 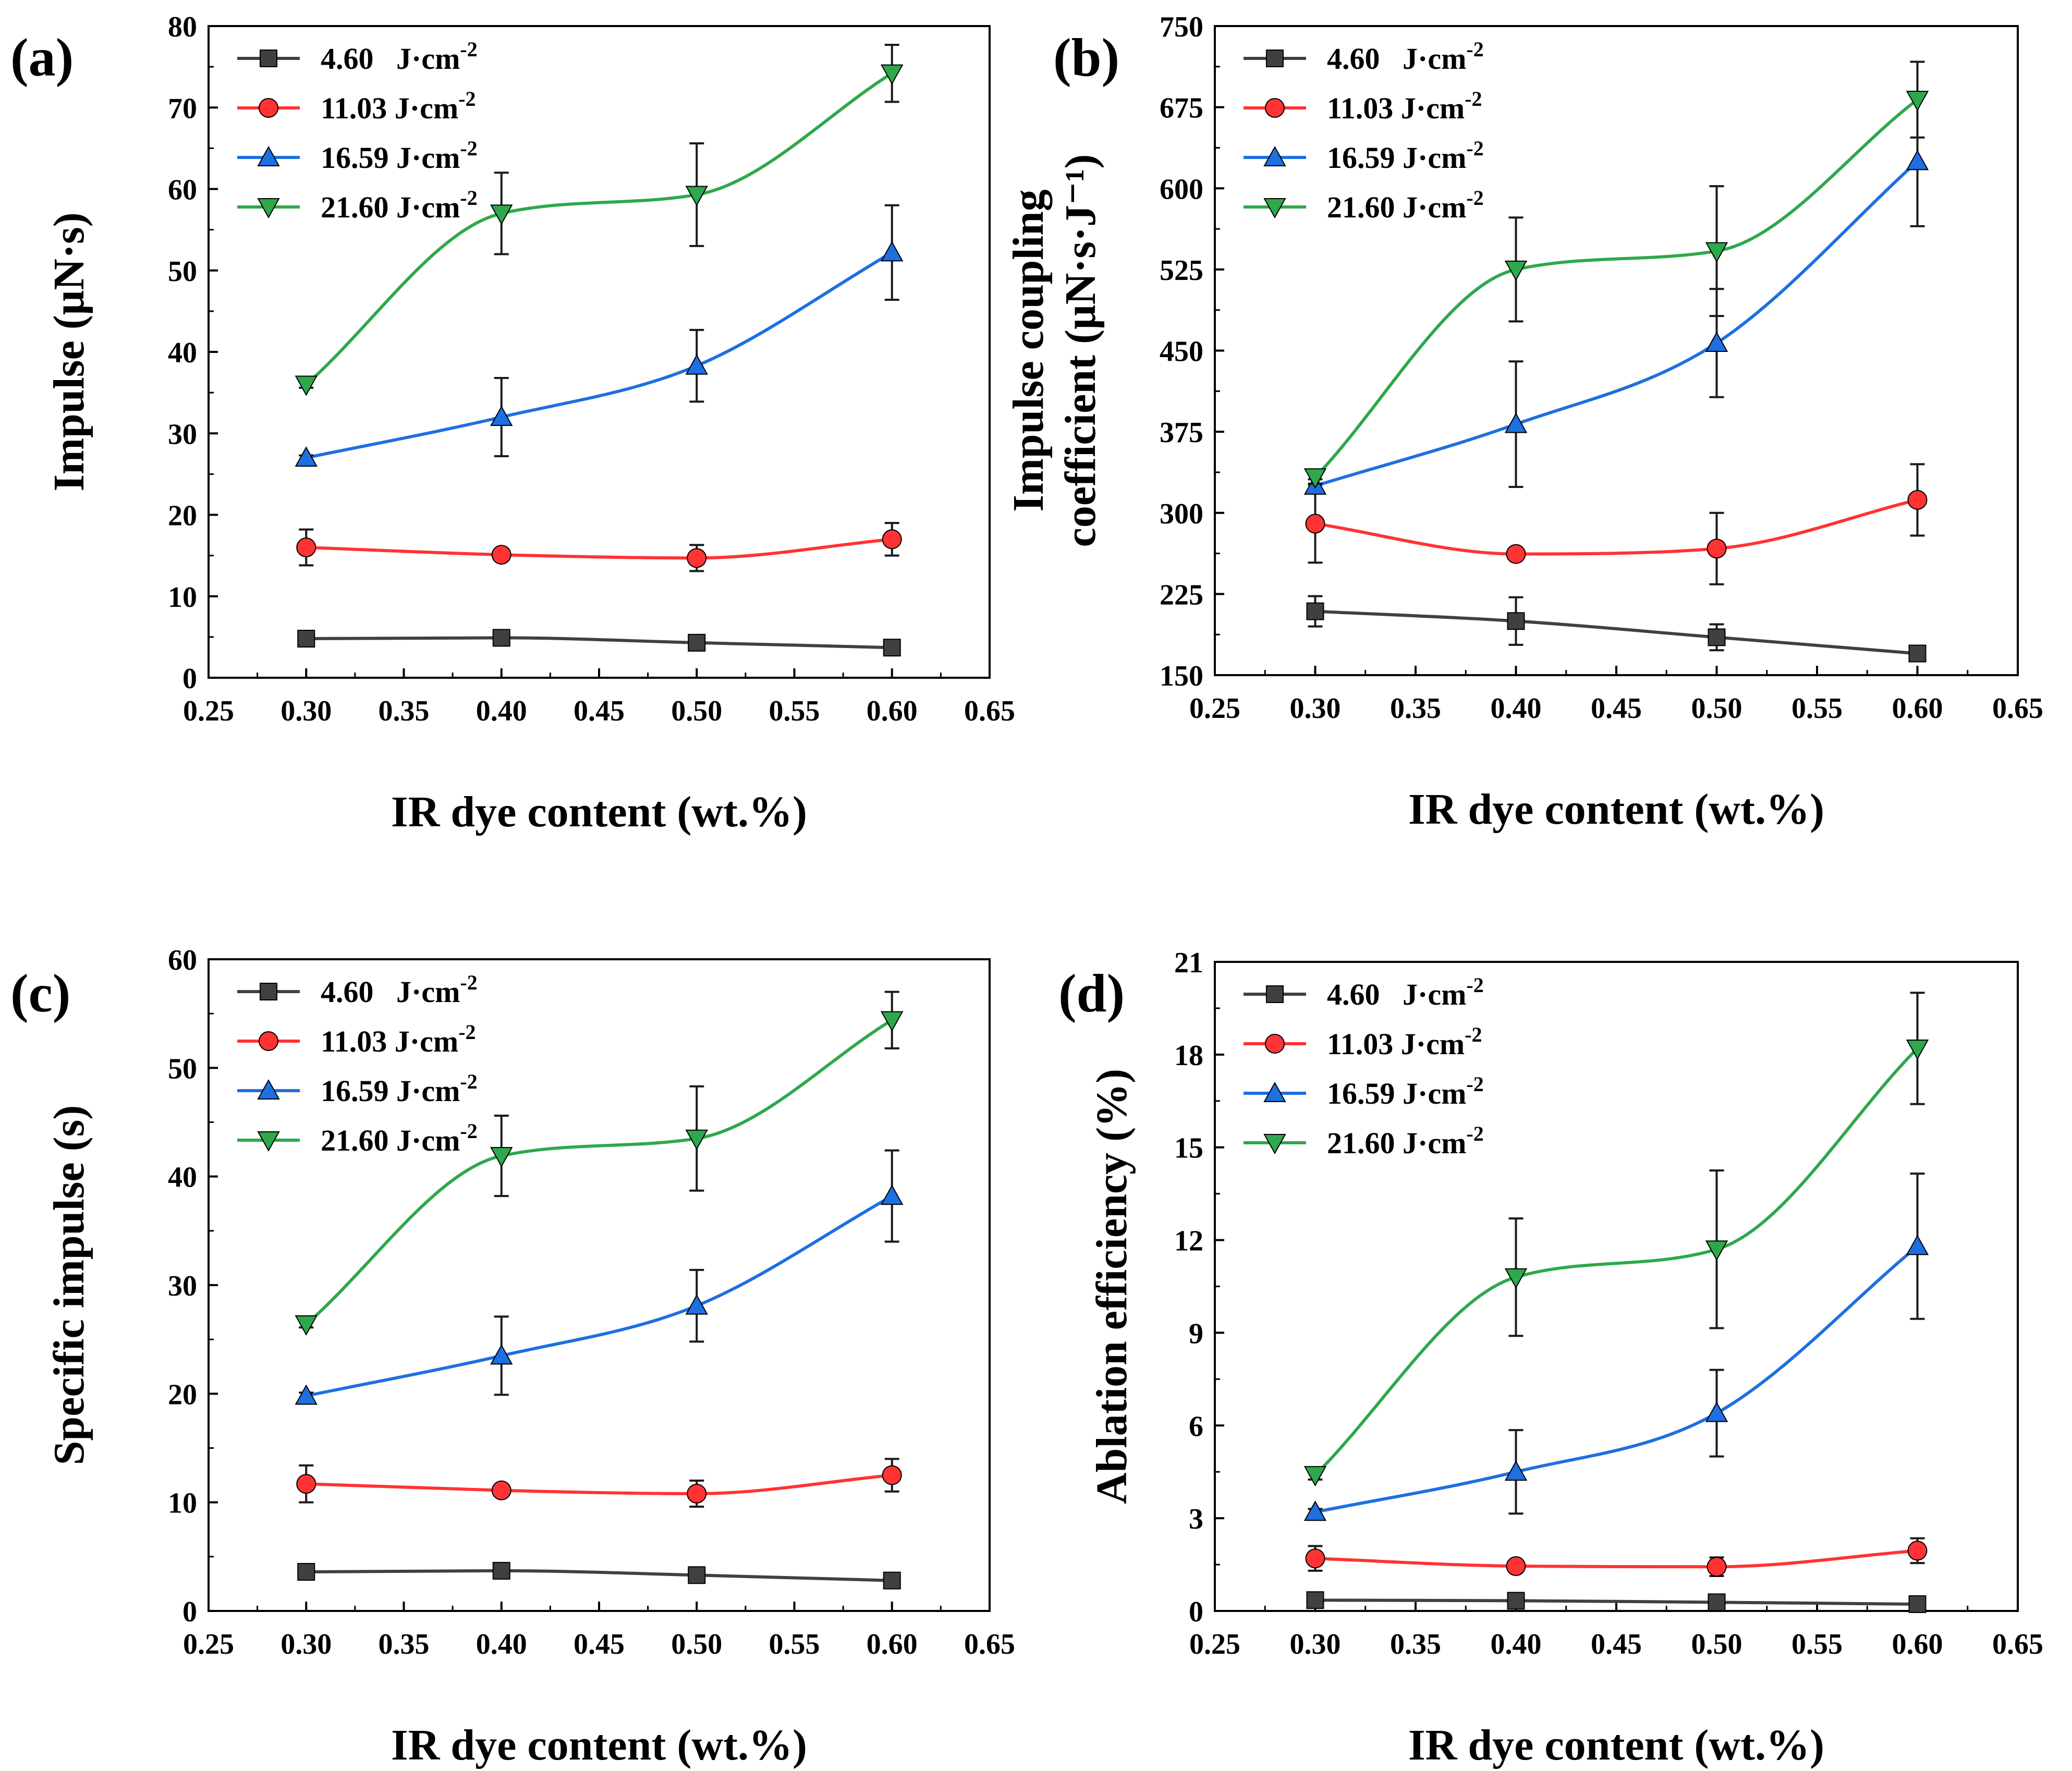 What do you see at coordinates (1917, 709) in the screenshot?
I see `x-tick-label: 0.60` at bounding box center [1917, 709].